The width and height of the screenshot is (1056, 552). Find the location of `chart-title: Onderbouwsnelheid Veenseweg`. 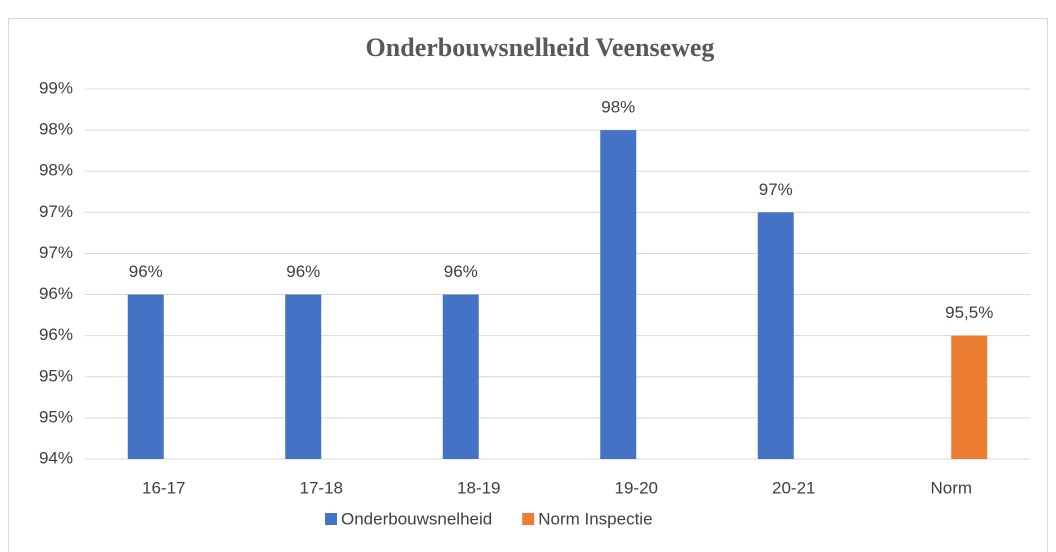

chart-title: Onderbouwsnelheid Veenseweg is located at coordinates (540, 47).